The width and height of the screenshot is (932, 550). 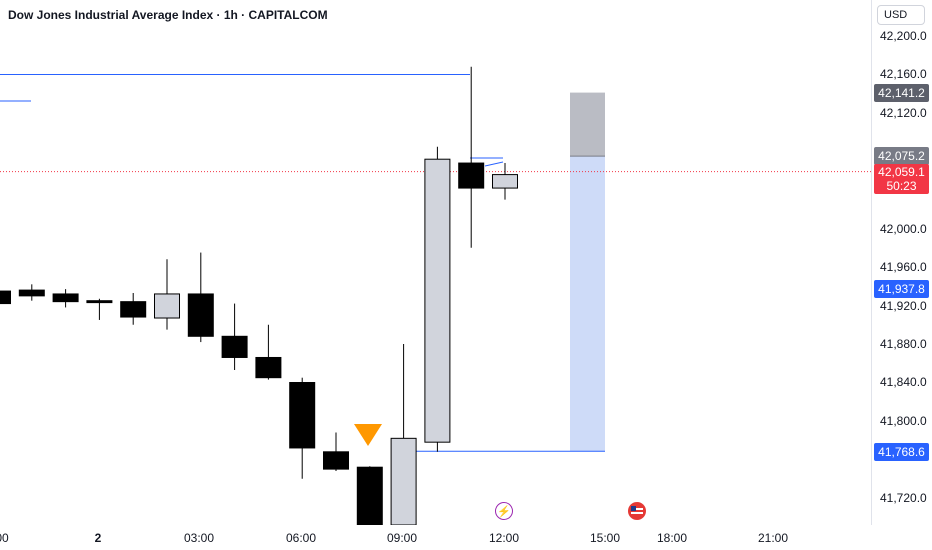 I want to click on time-tick: 12:00, so click(x=504, y=538).